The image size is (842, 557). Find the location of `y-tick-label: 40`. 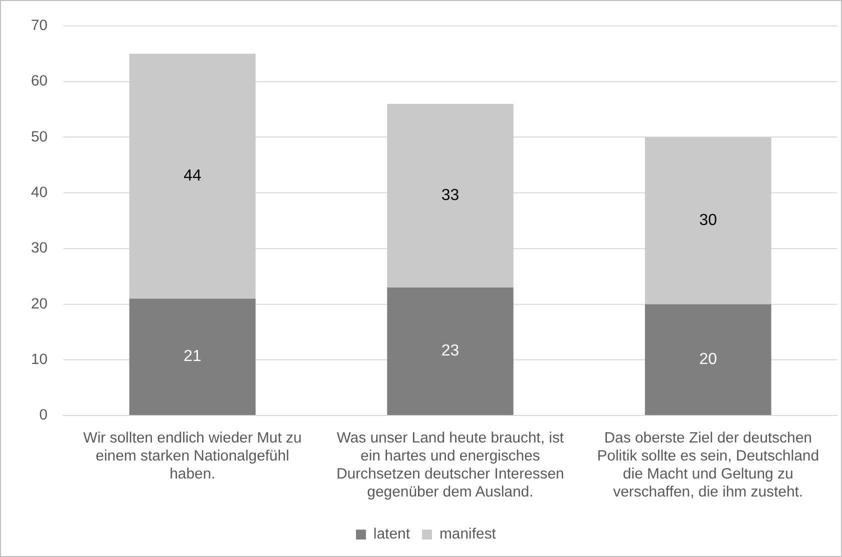

y-tick-label: 40 is located at coordinates (39, 193).